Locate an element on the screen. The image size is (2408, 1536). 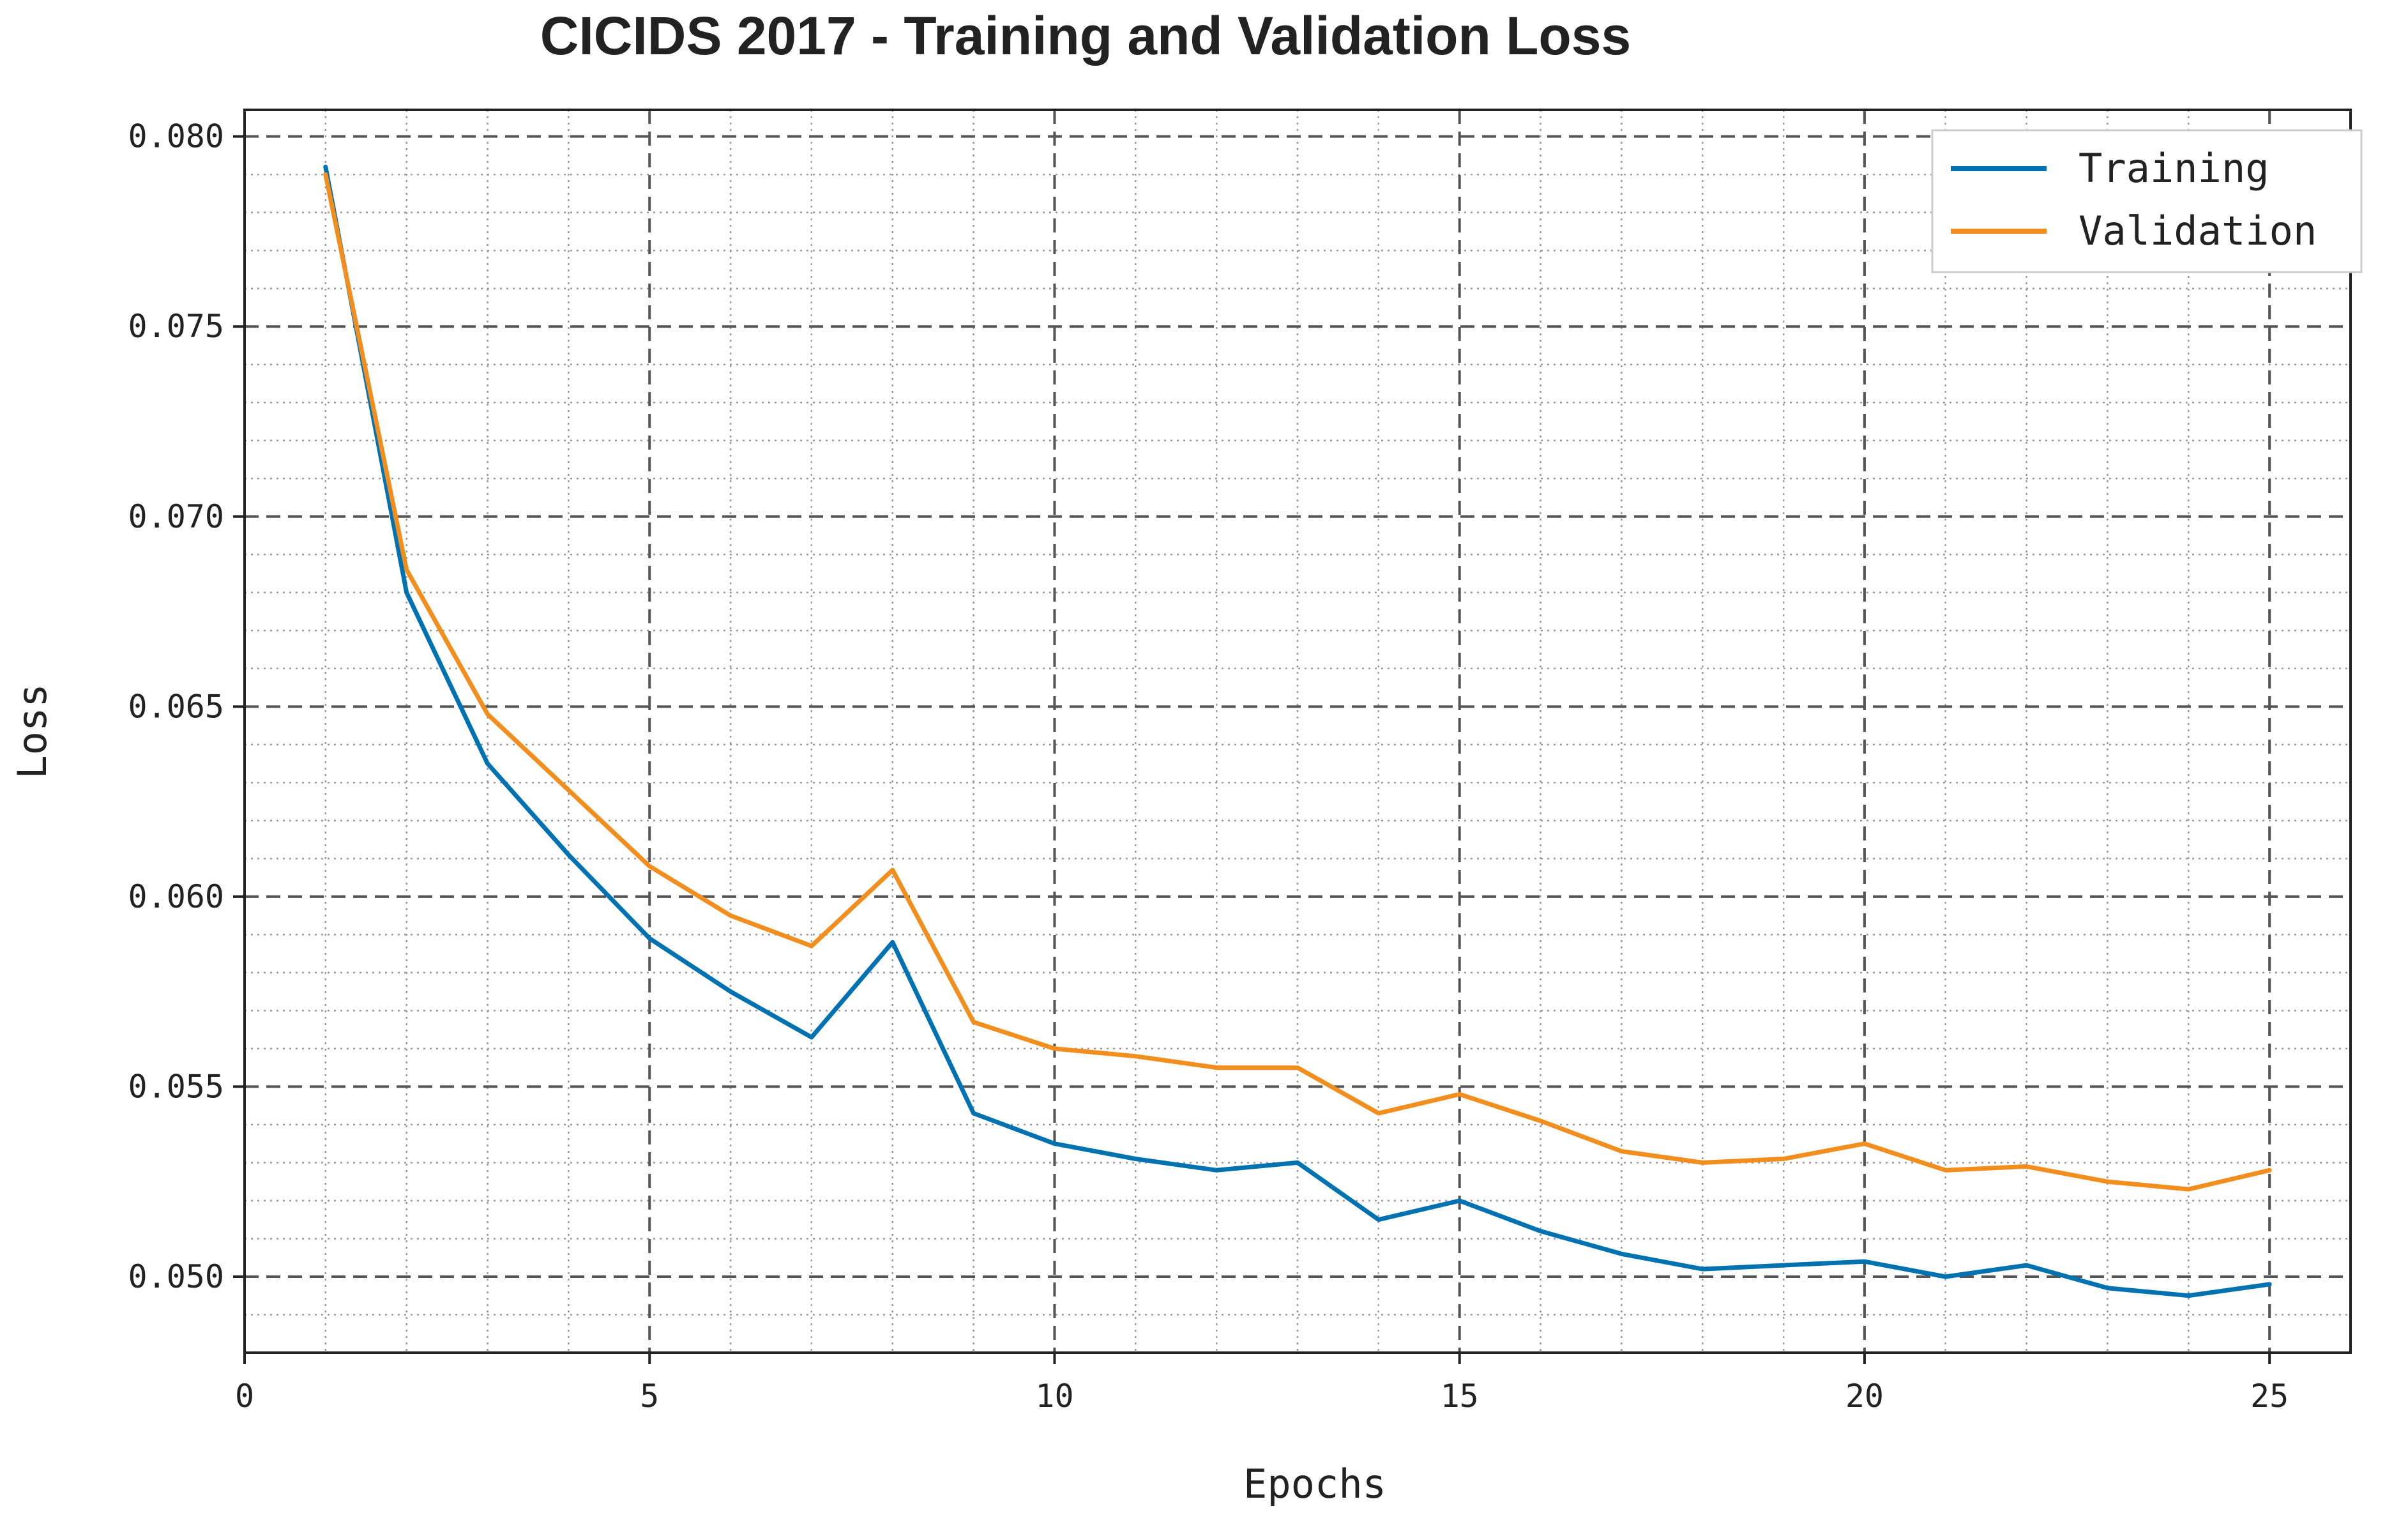
y-tick-label: 0.055 is located at coordinates (176, 1086).